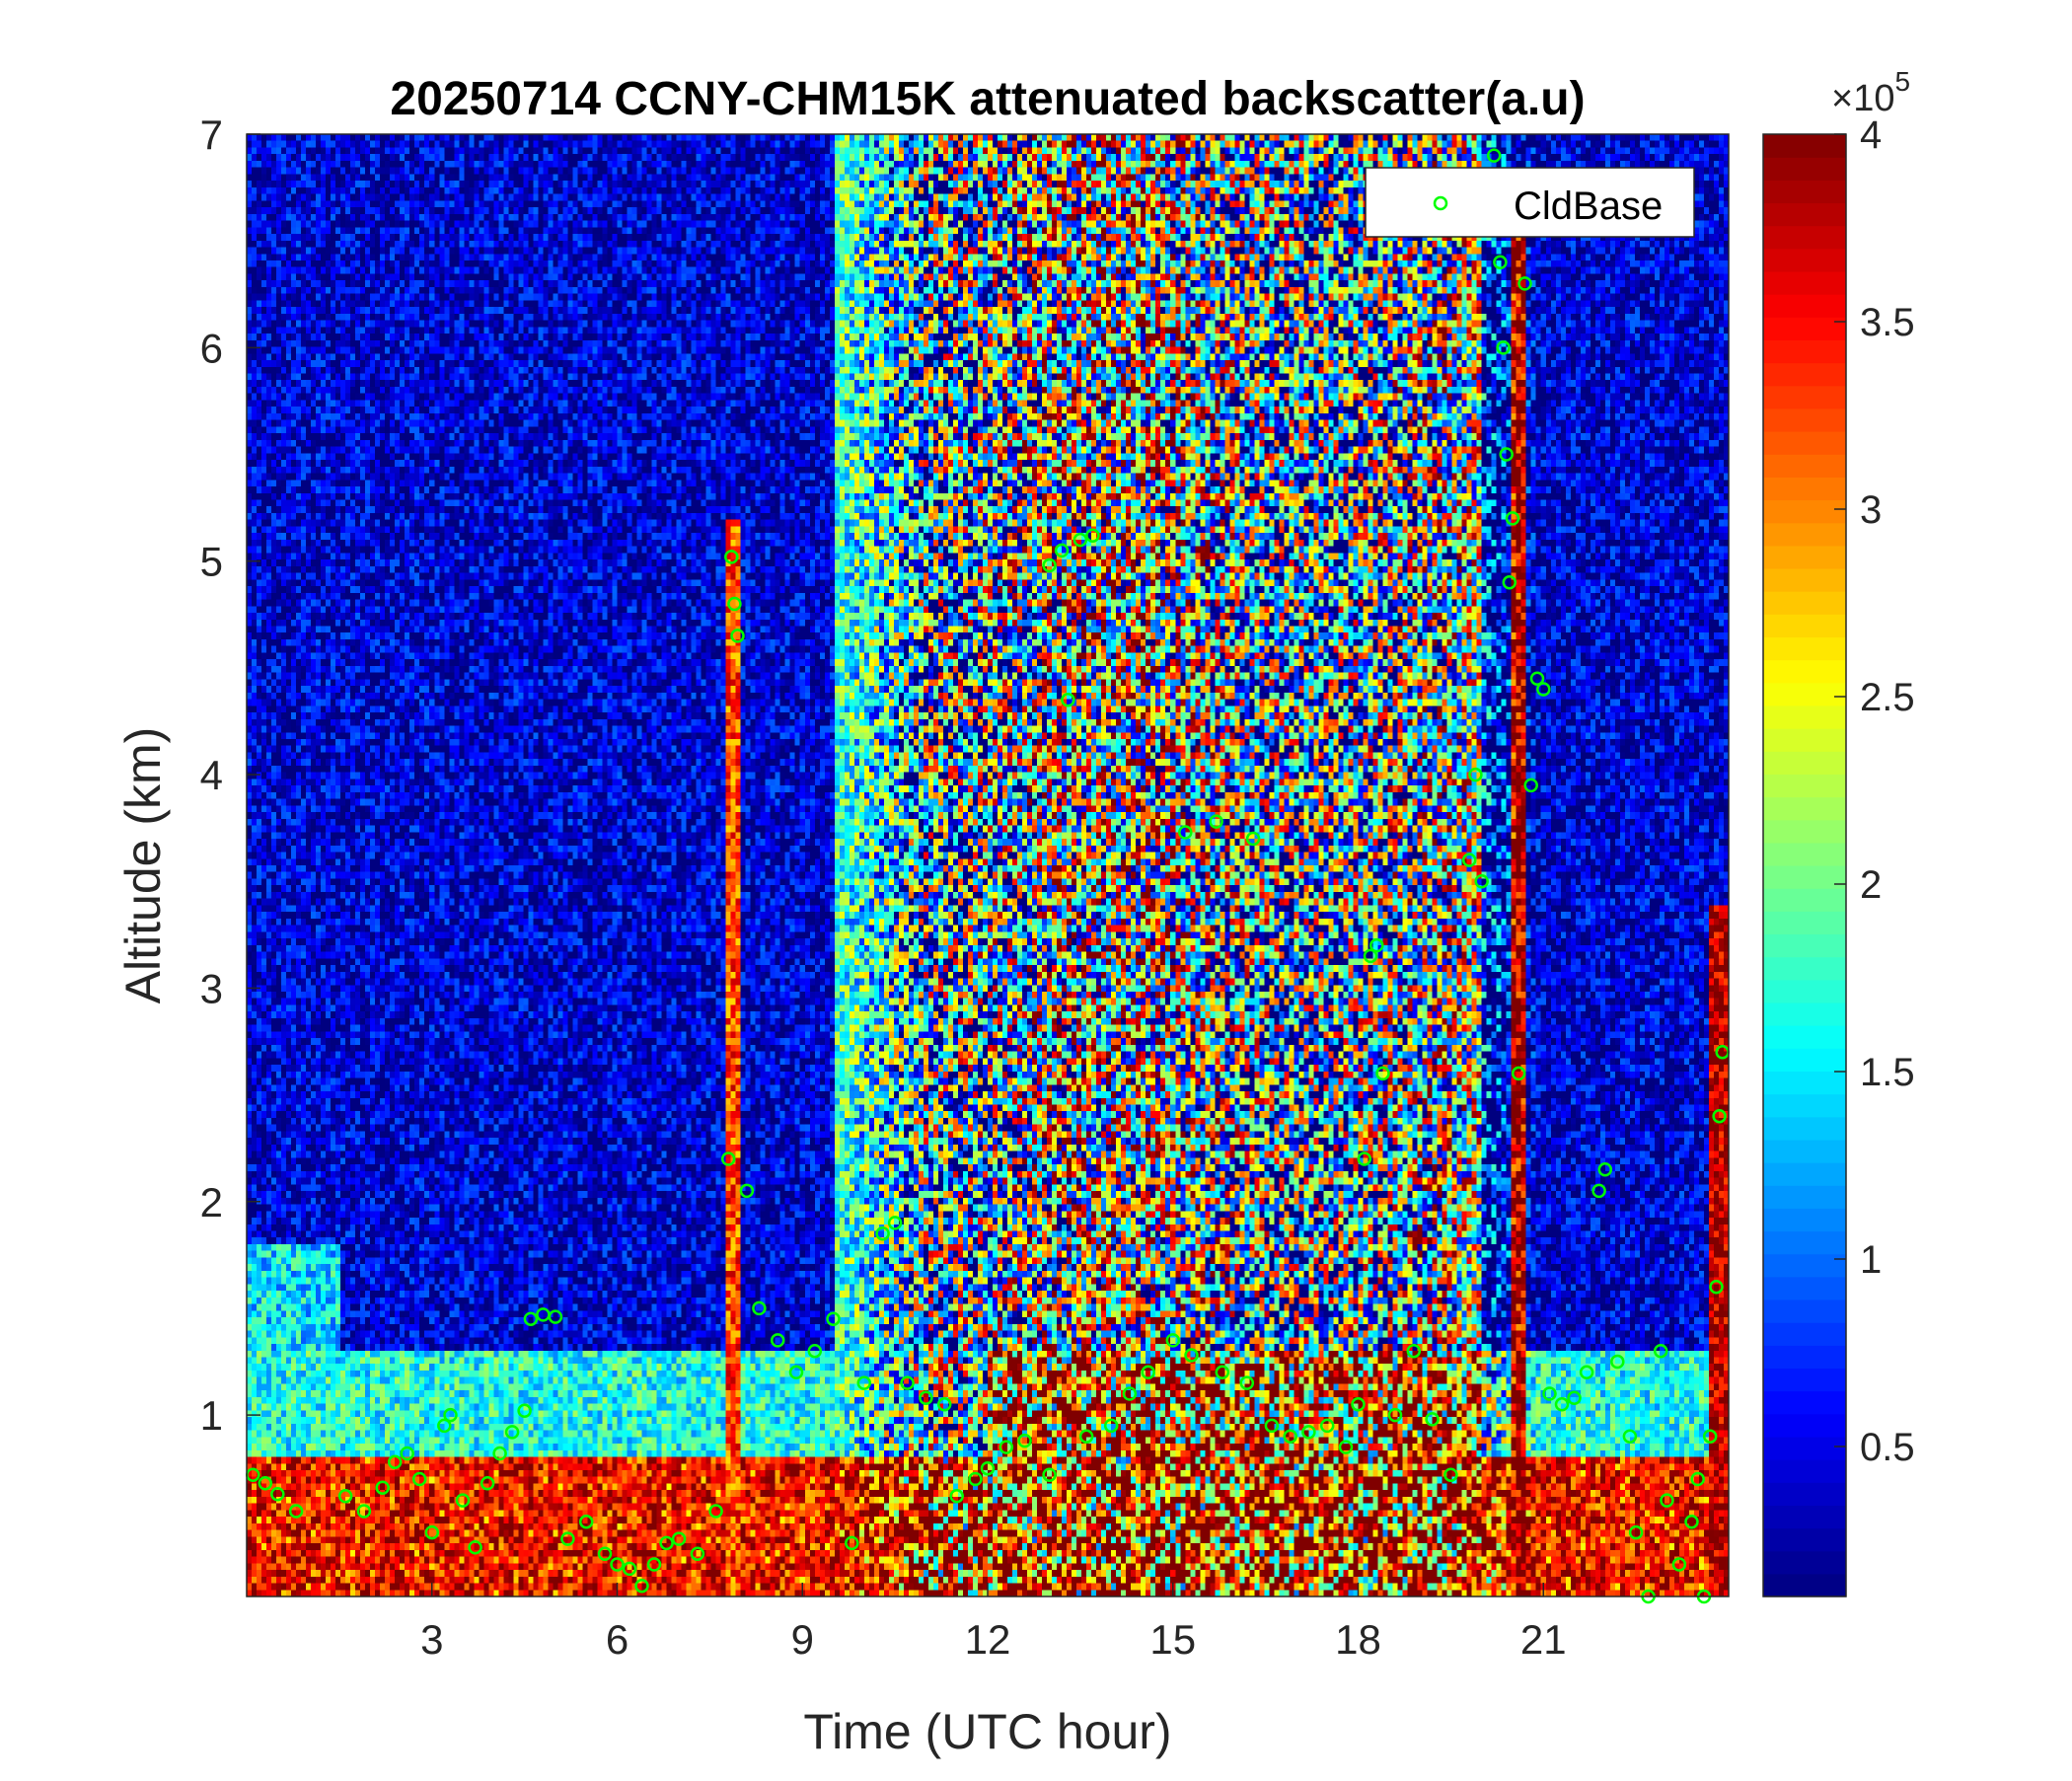 This screenshot has height=1781, width=2072. I want to click on legend-marker-icon, so click(1440, 203).